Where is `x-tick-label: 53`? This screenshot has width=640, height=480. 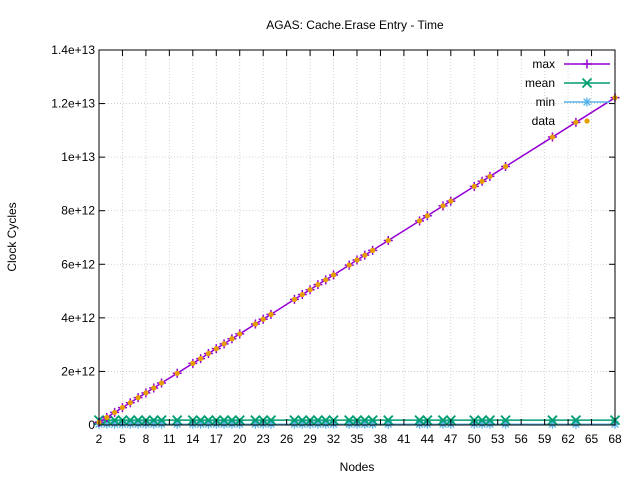 x-tick-label: 53 is located at coordinates (498, 439).